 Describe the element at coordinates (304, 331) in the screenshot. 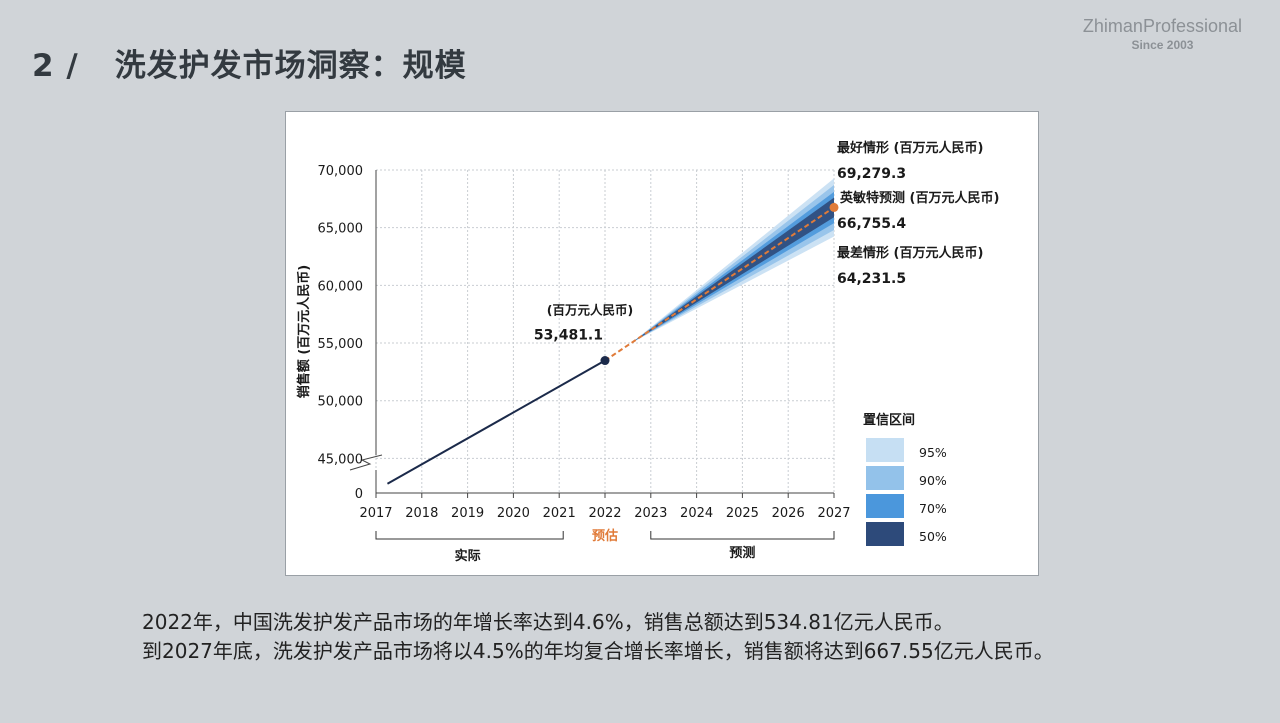

I see `y-axis-title: 销售额 (百万元人民币)` at that location.